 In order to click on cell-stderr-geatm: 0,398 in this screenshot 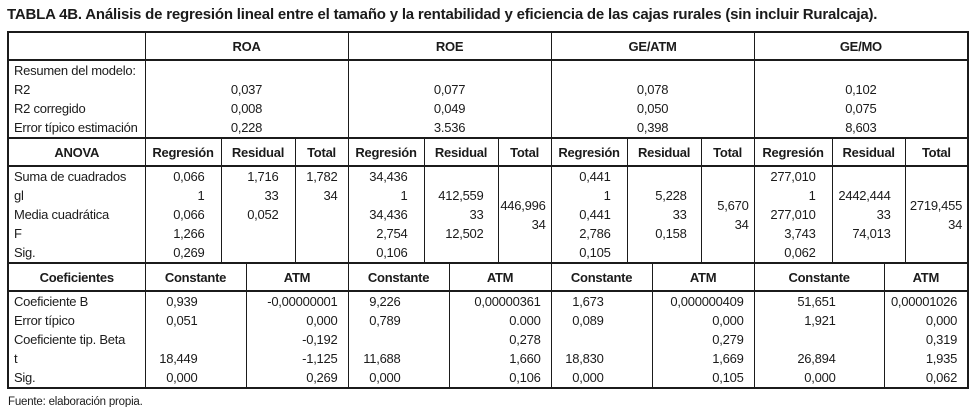, I will do `click(652, 128)`.